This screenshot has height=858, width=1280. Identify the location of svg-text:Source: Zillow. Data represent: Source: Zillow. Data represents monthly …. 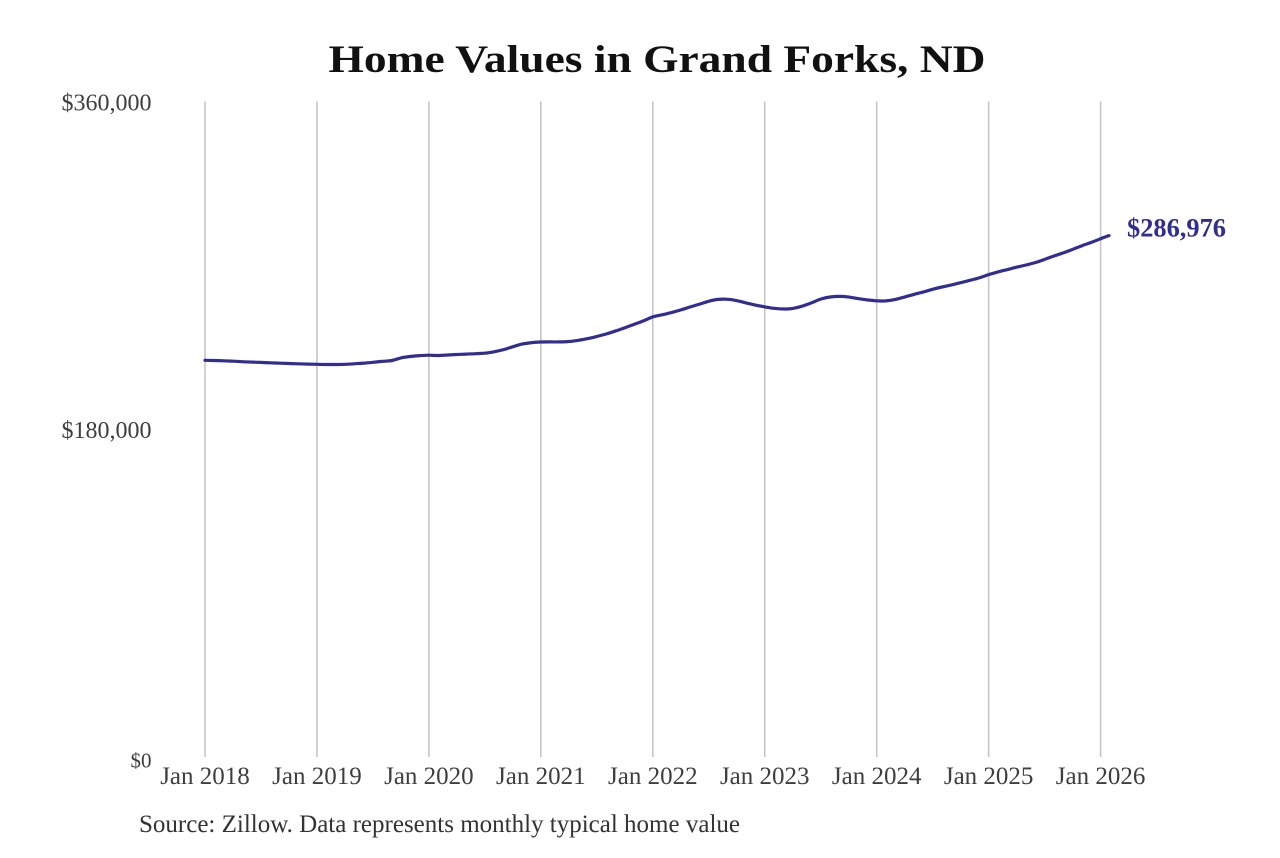
(439, 824).